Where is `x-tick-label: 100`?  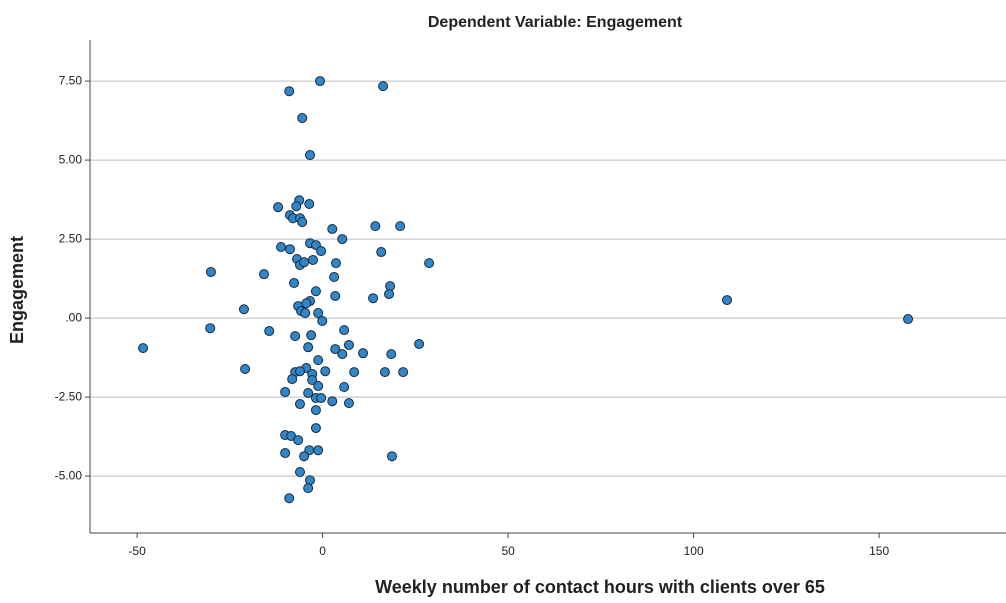 x-tick-label: 100 is located at coordinates (694, 551).